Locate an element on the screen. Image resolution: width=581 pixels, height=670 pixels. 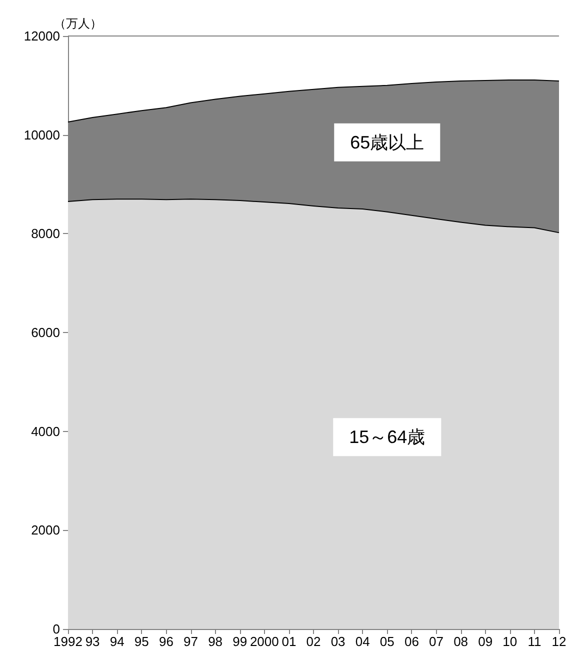
y-tick-label: 6000 is located at coordinates (45, 332).